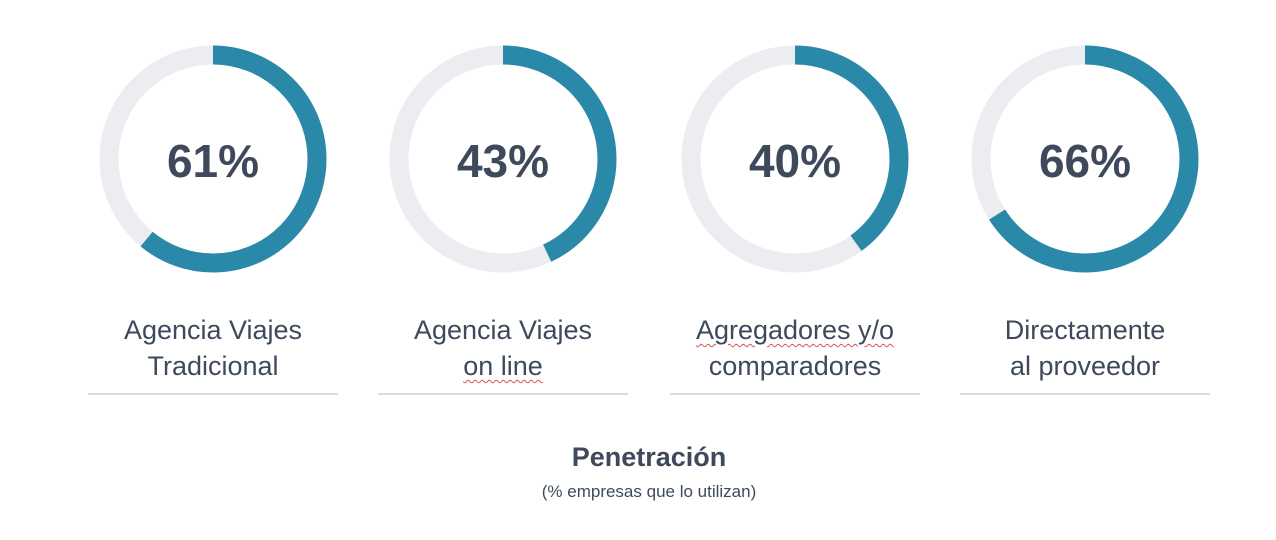  Describe the element at coordinates (1085, 348) in the screenshot. I see `category-label-4: Directamente al proveedor` at that location.